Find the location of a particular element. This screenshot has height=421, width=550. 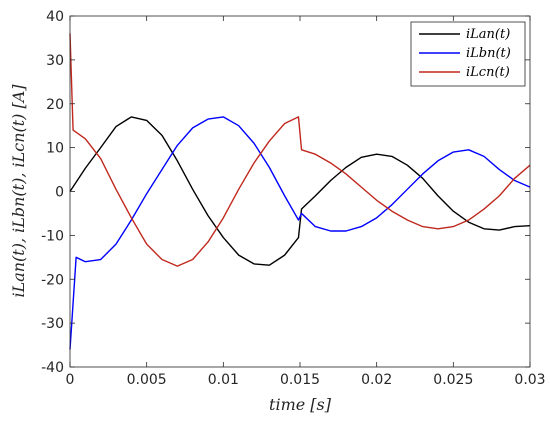

y-tick-label: -20 is located at coordinates (52, 280).